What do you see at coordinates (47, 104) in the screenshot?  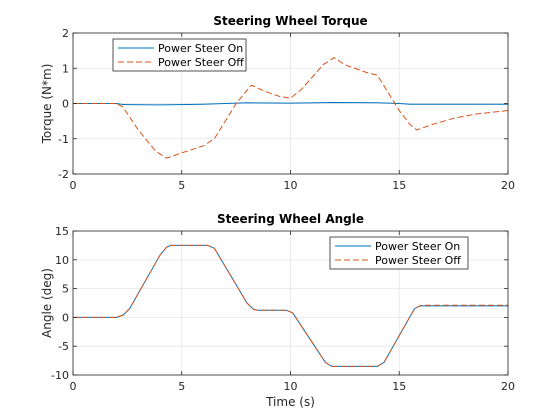 I see `y-axis-label: Torque (N*m)` at bounding box center [47, 104].